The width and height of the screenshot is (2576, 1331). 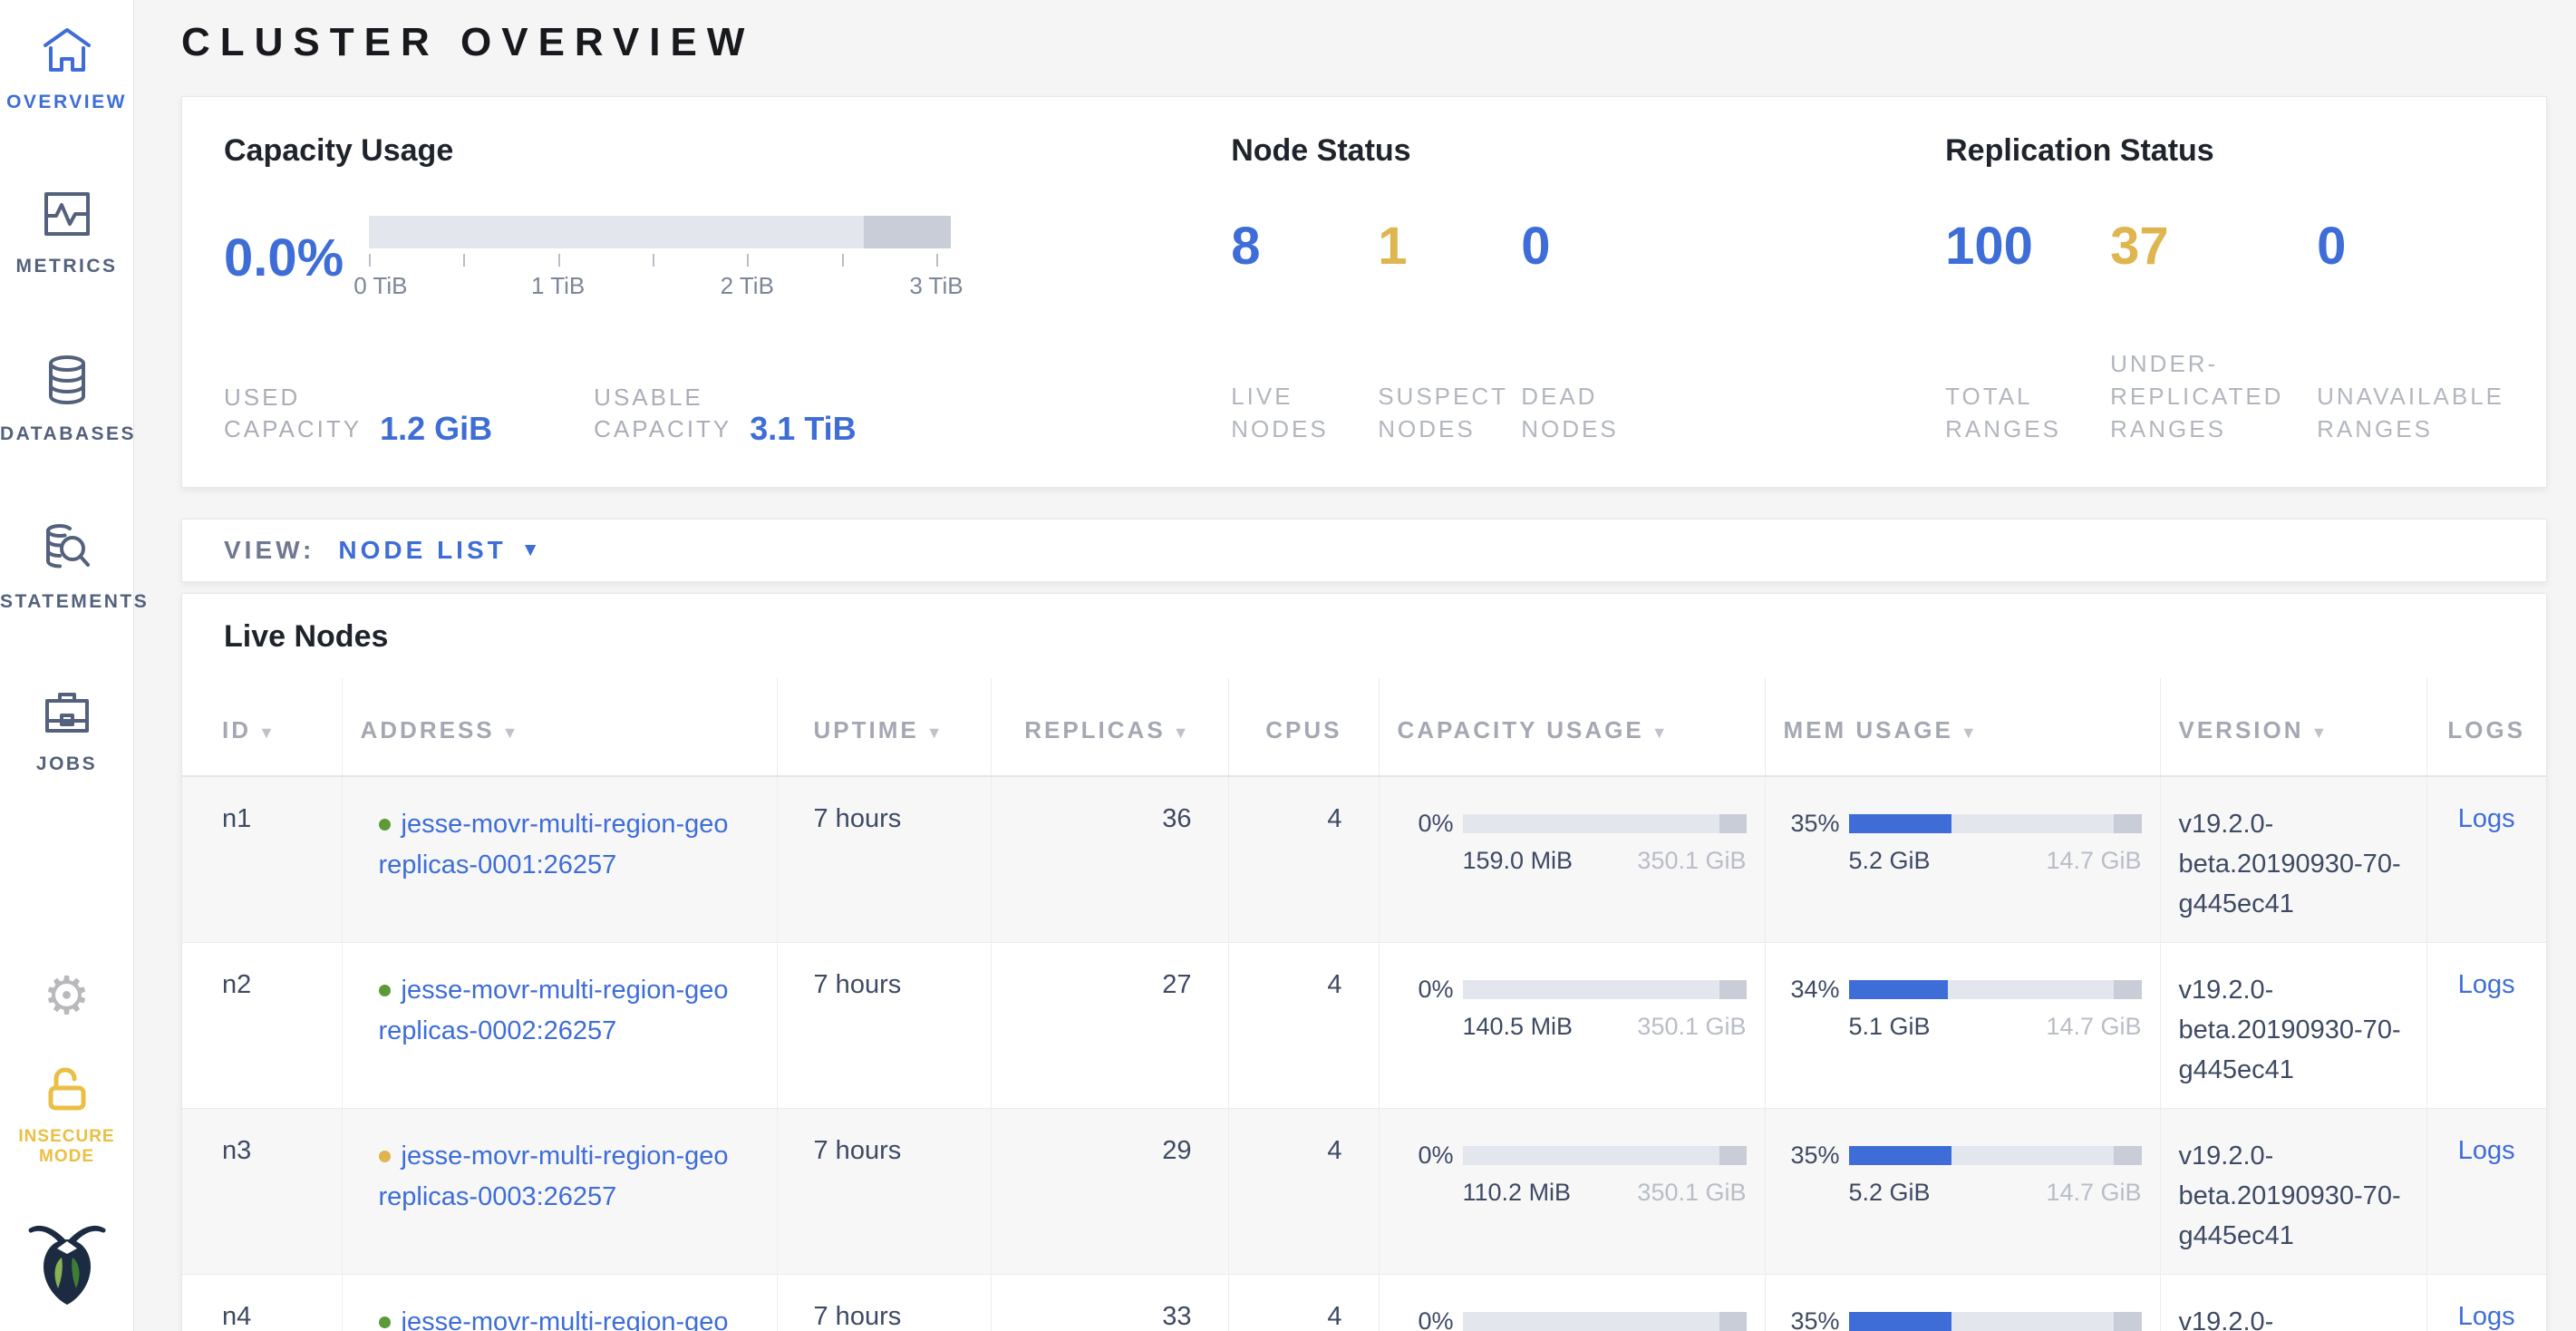 I want to click on node-address-link: replicas-0003:26257, so click(x=497, y=1197).